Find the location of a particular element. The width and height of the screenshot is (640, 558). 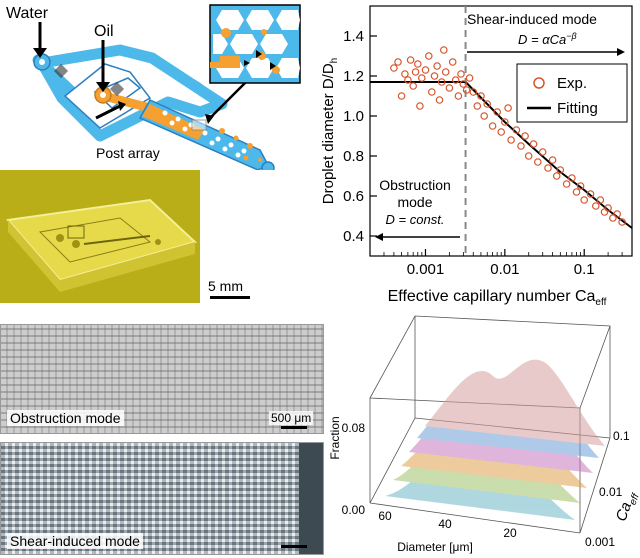

device-photo-illustration is located at coordinates (100, 236).